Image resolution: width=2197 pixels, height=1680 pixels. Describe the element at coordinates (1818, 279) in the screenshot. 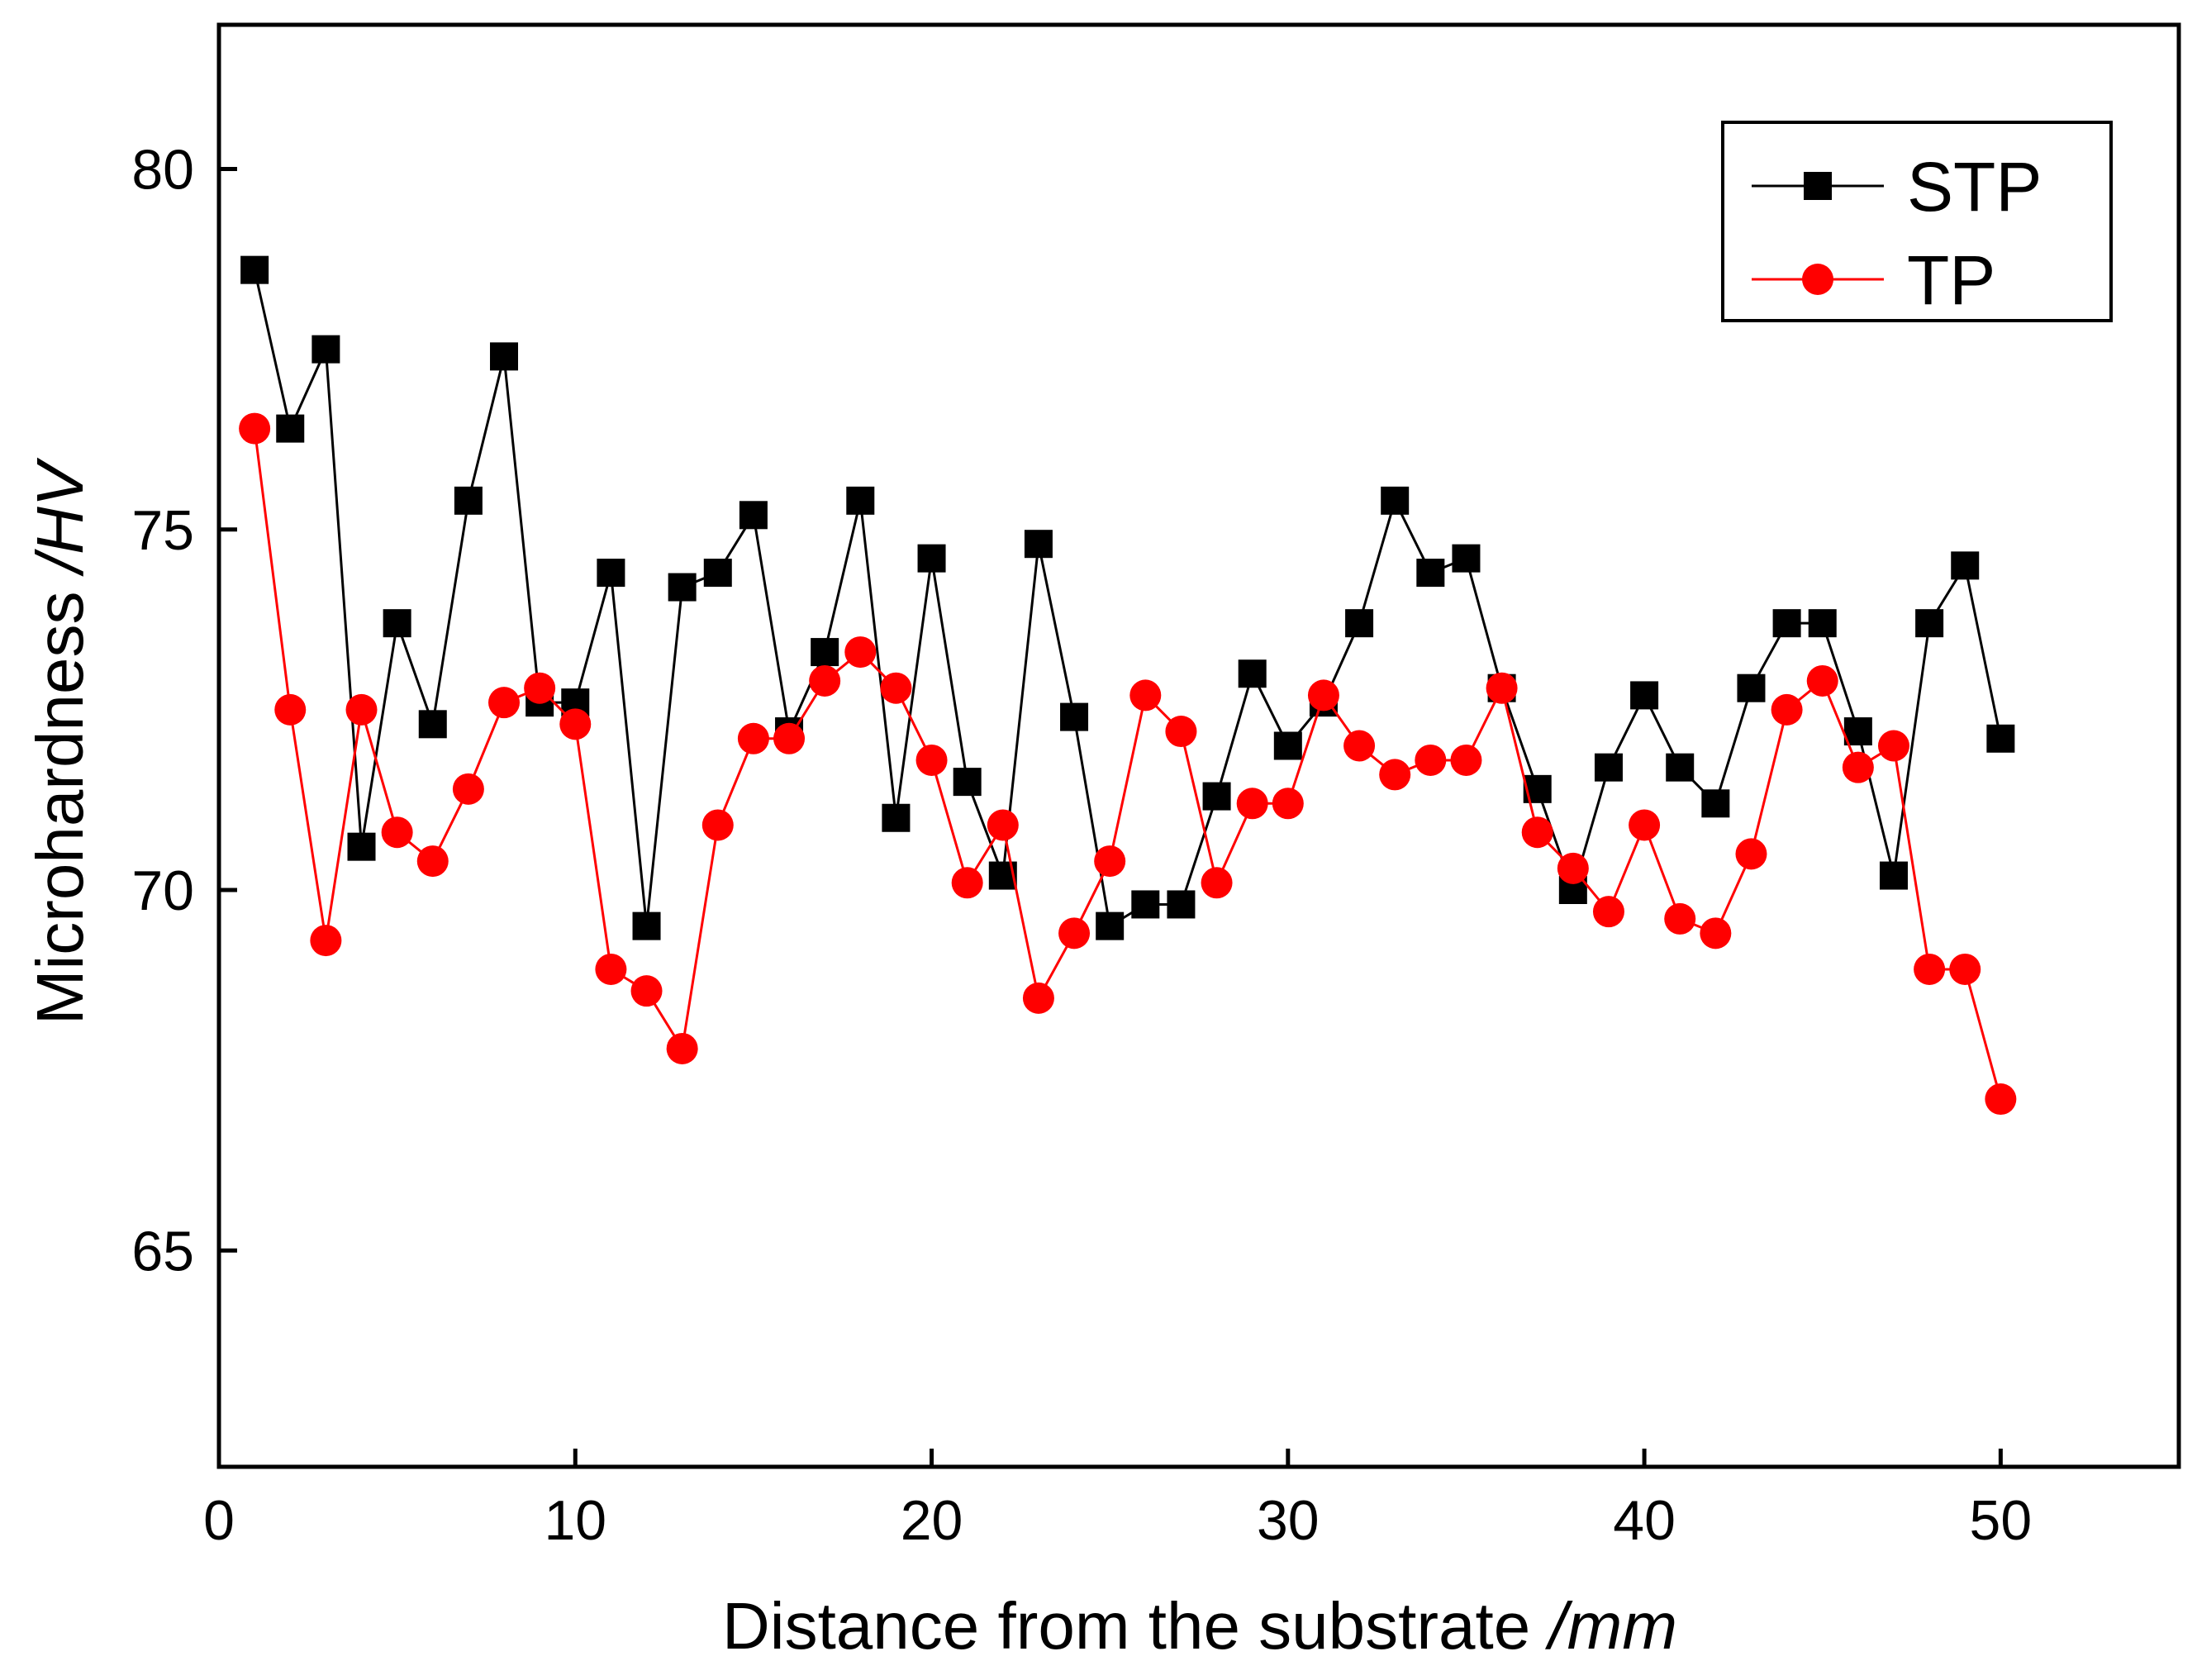

I see `legend-marker-tp` at that location.